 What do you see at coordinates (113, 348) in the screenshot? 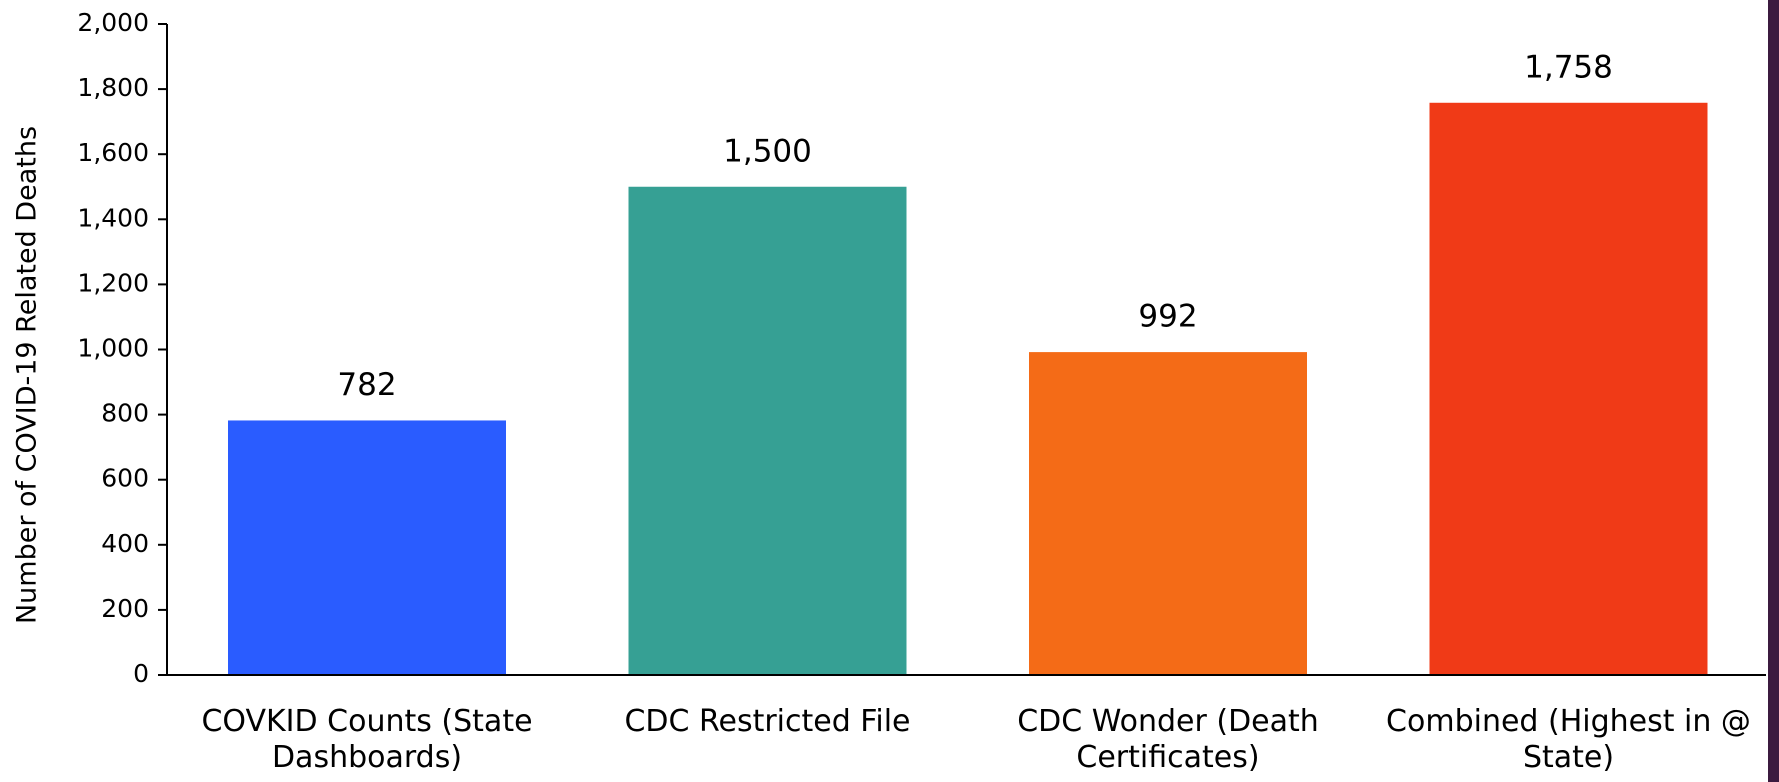
I see `y-tick-label: 1,000` at bounding box center [113, 348].